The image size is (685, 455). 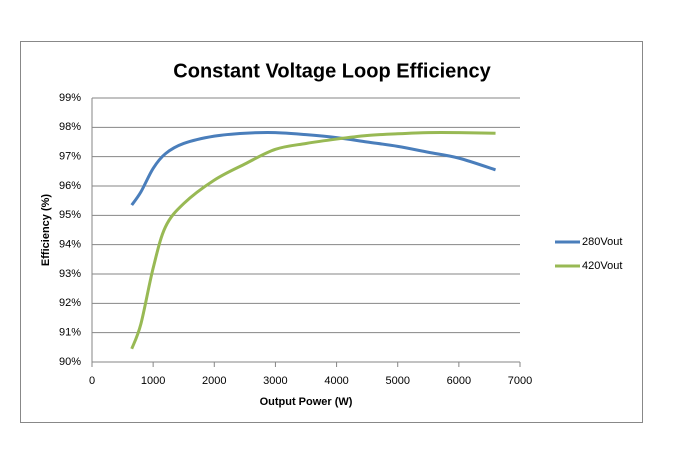 I want to click on y-tick-label: 96%, so click(x=70, y=186).